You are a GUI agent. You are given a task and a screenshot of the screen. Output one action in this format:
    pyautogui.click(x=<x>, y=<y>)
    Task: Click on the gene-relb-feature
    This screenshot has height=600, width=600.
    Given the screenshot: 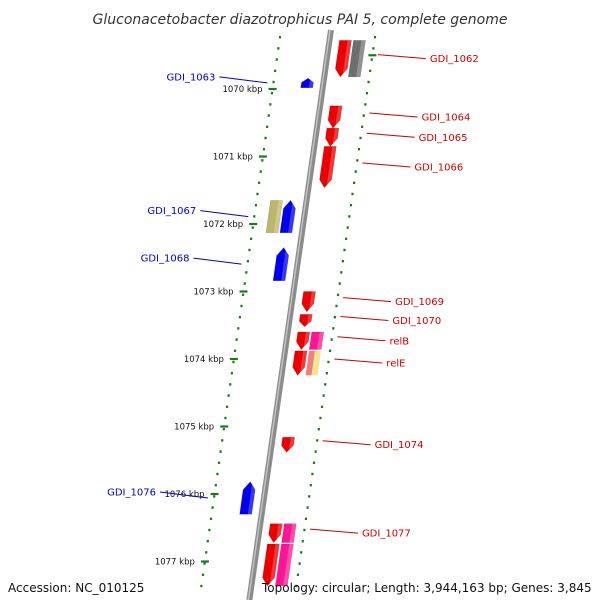 What is the action you would take?
    pyautogui.click(x=310, y=340)
    